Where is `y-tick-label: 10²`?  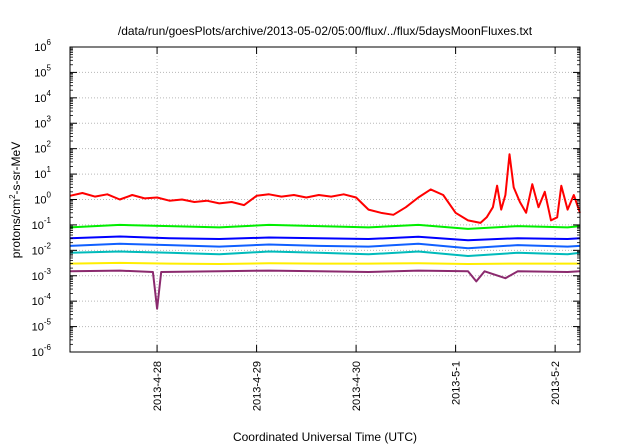
y-tick-label: 10² is located at coordinates (42, 148).